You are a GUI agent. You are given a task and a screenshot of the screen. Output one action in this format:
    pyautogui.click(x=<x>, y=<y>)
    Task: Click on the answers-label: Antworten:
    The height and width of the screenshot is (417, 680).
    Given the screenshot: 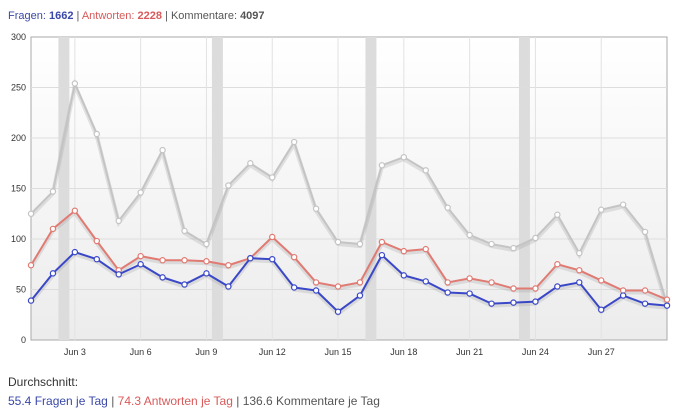 What is the action you would take?
    pyautogui.click(x=108, y=16)
    